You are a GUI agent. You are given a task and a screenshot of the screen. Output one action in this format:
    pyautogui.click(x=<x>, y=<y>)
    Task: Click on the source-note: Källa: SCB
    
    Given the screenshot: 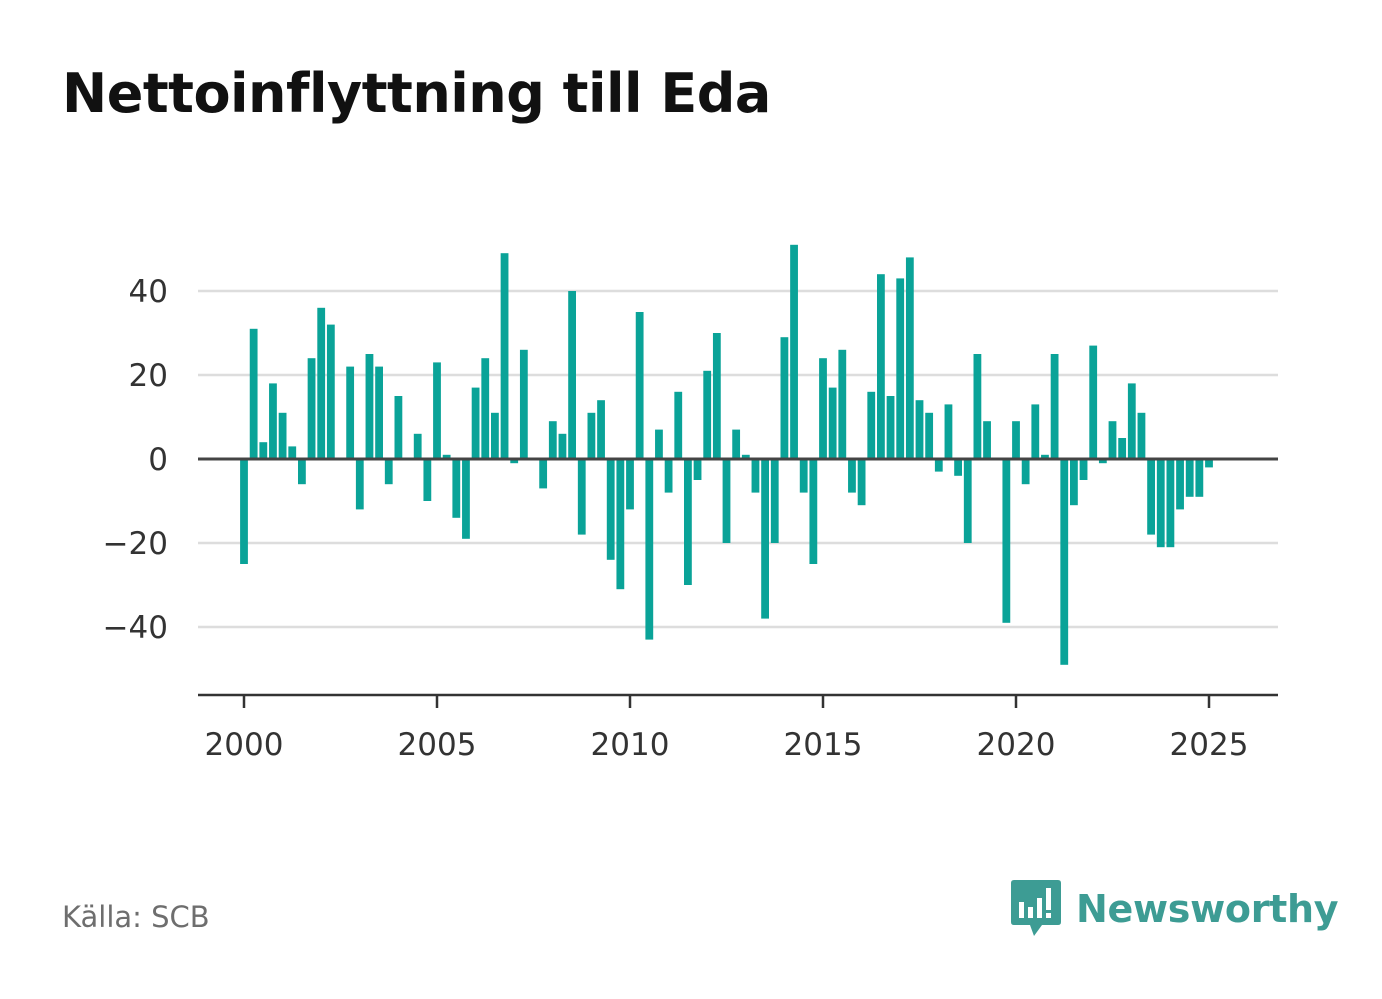 What is the action you would take?
    pyautogui.click(x=136, y=917)
    